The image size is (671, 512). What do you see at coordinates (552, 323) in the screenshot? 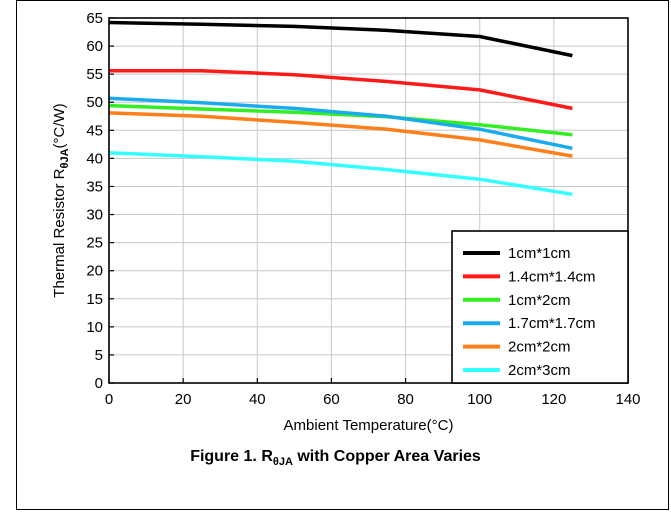
I see `legend-label: 1.7cm*1.7cm` at bounding box center [552, 323].